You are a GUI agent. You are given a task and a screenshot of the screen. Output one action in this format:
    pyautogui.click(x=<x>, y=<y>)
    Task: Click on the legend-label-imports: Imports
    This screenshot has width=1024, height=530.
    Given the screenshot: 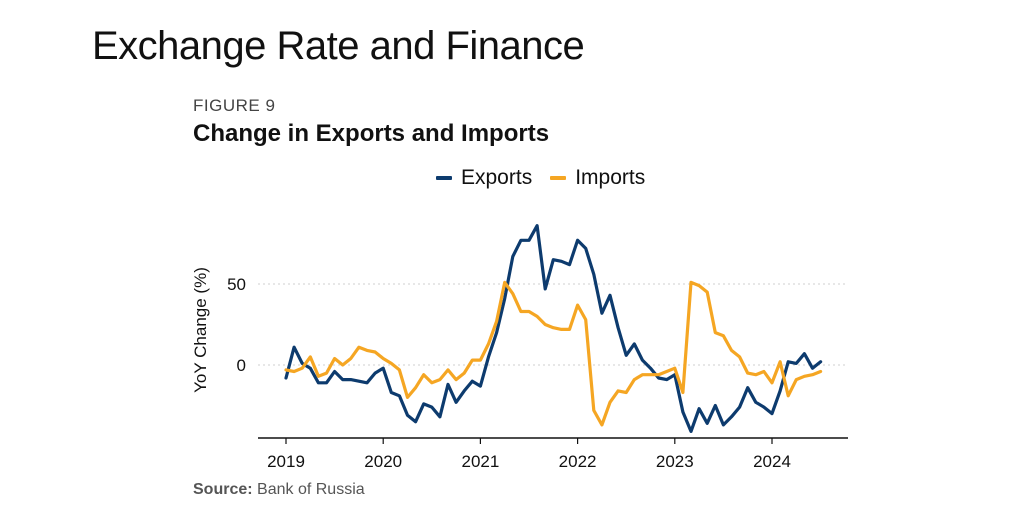 What is the action you would take?
    pyautogui.click(x=610, y=177)
    